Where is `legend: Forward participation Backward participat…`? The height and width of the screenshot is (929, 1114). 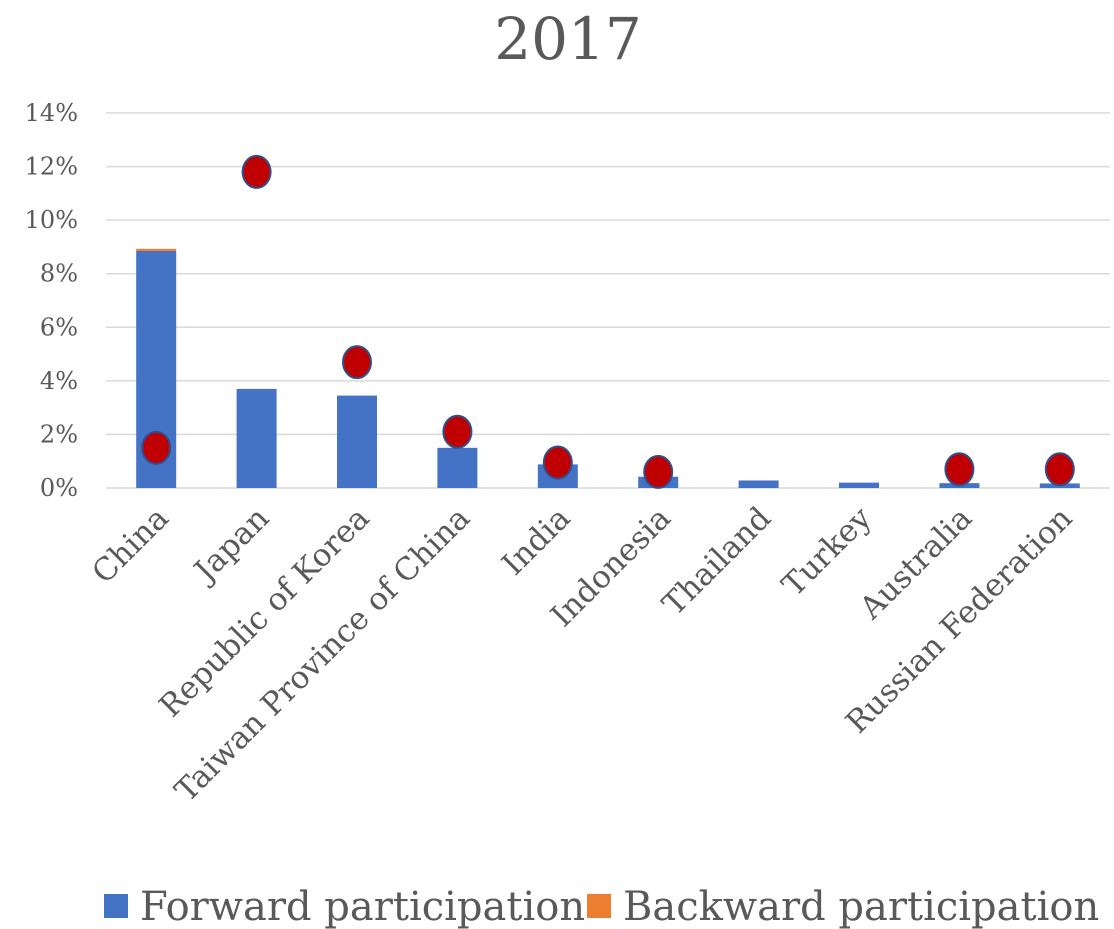
legend: Forward participation Backward participat… is located at coordinates (601, 906).